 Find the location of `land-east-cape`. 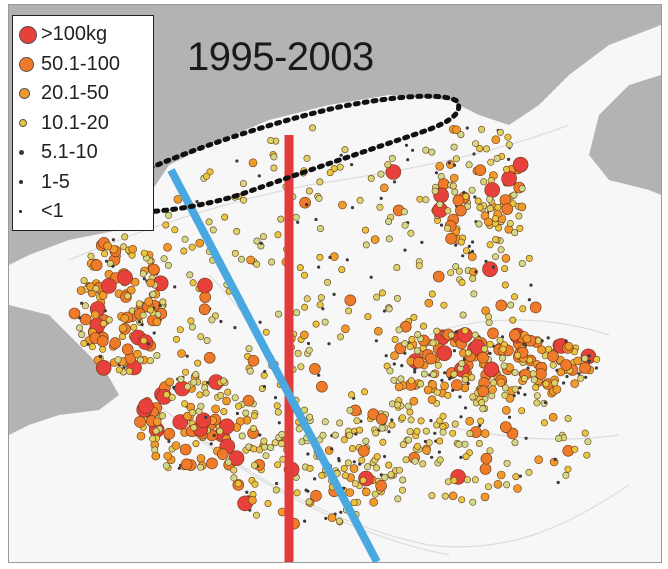

land-east-cape is located at coordinates (625, 135).